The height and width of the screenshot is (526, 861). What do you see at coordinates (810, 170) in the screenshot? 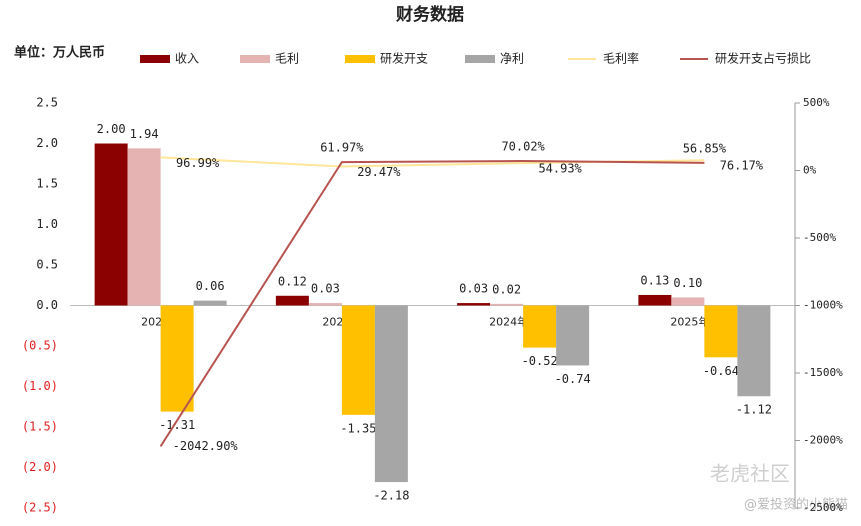
I see `y2-tick-label: 0%` at bounding box center [810, 170].